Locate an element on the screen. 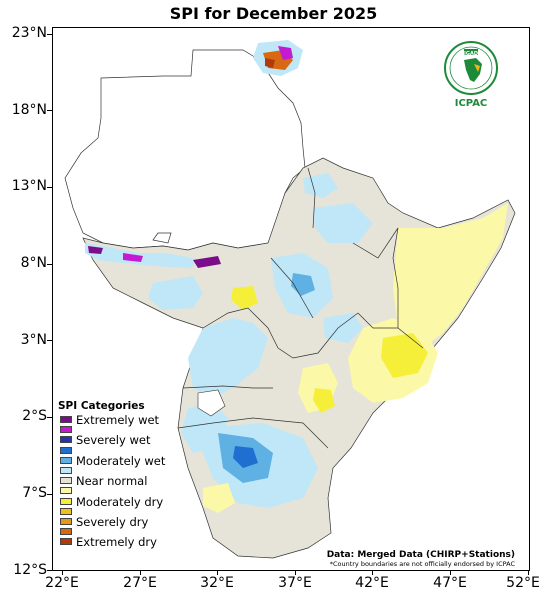  logo-top-text: IGAD is located at coordinates (471, 54).